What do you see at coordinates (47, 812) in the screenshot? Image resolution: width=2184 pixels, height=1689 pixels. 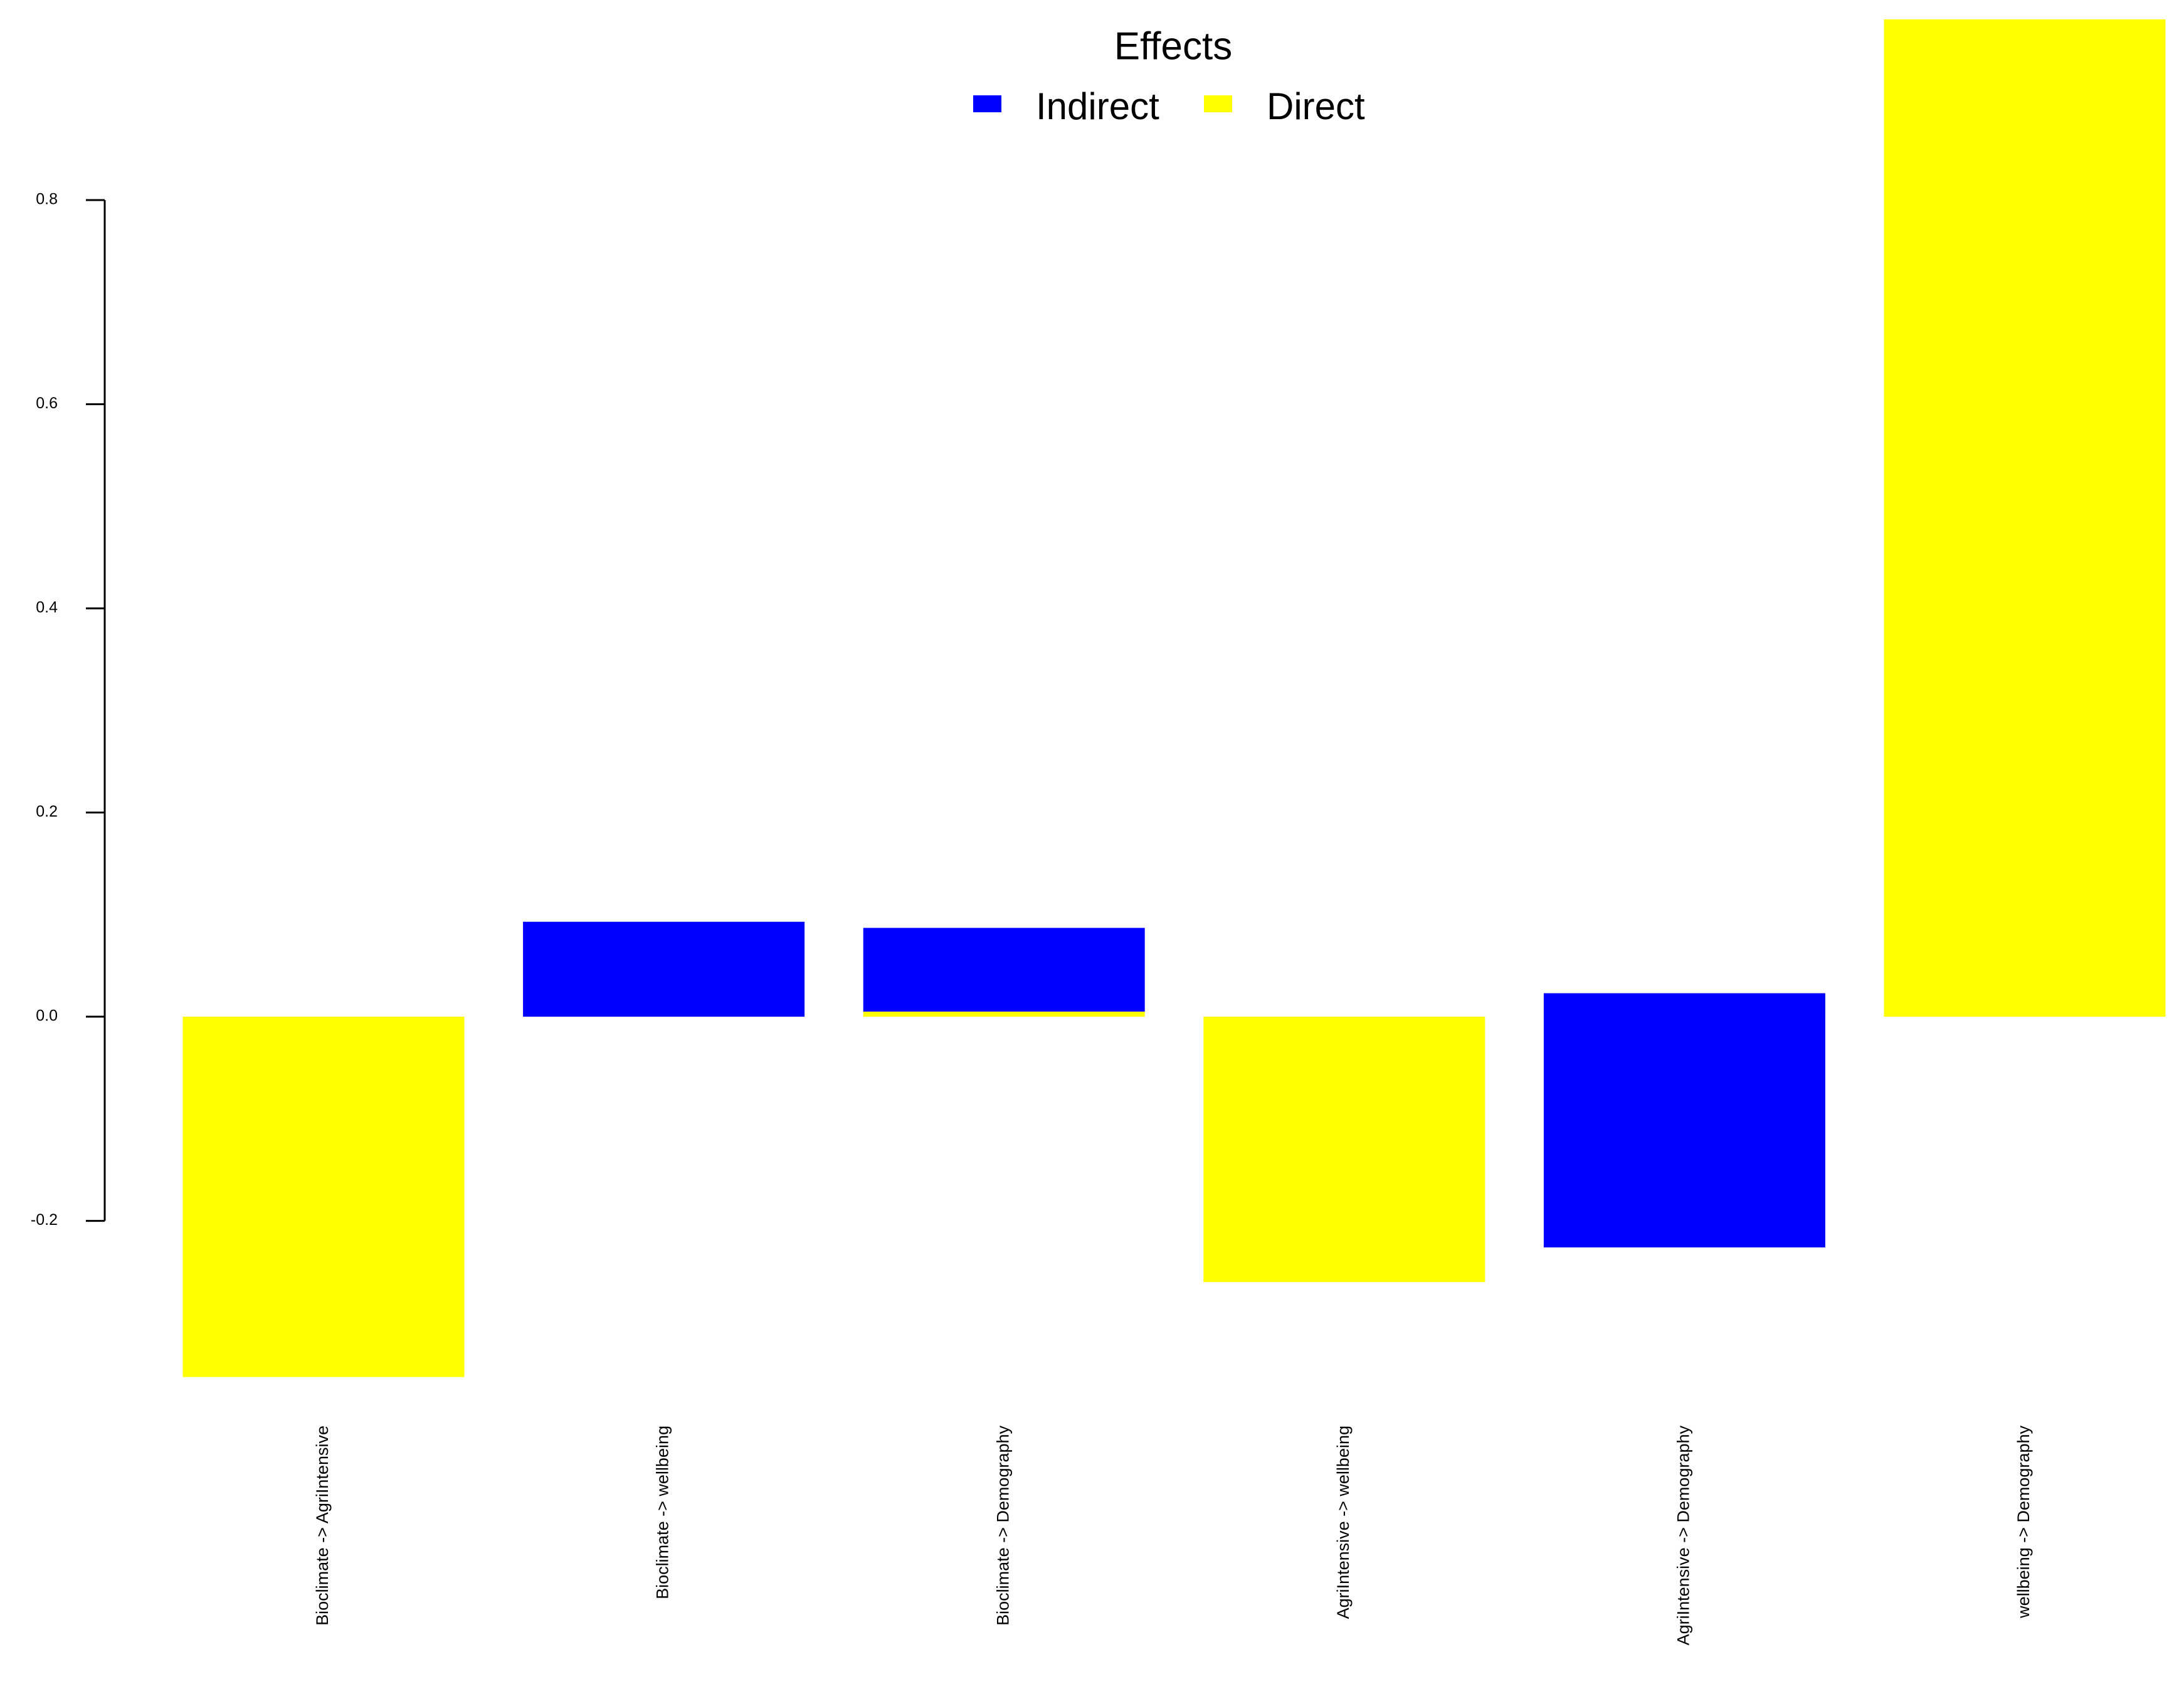 I see `y-tick-label: 0.2` at bounding box center [47, 812].